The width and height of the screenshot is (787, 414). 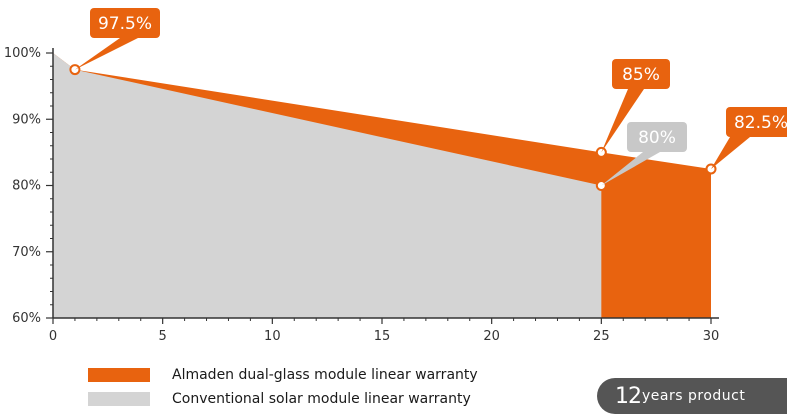 What do you see at coordinates (163, 336) in the screenshot?
I see `x-tick-label-5: 5` at bounding box center [163, 336].